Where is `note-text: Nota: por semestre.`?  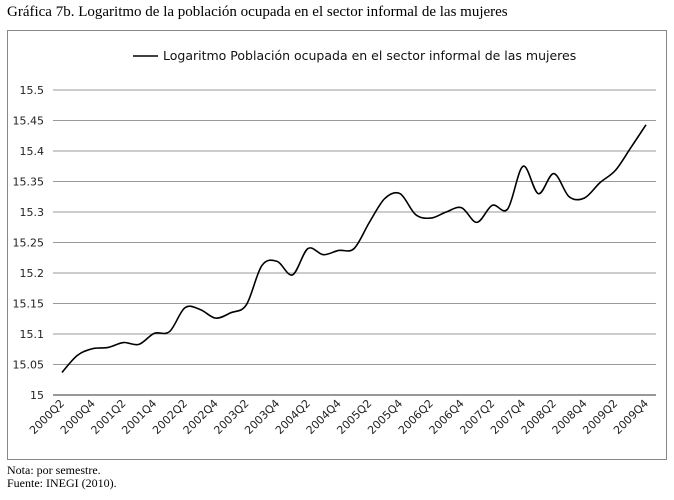 note-text: Nota: por semestre. is located at coordinates (54, 470).